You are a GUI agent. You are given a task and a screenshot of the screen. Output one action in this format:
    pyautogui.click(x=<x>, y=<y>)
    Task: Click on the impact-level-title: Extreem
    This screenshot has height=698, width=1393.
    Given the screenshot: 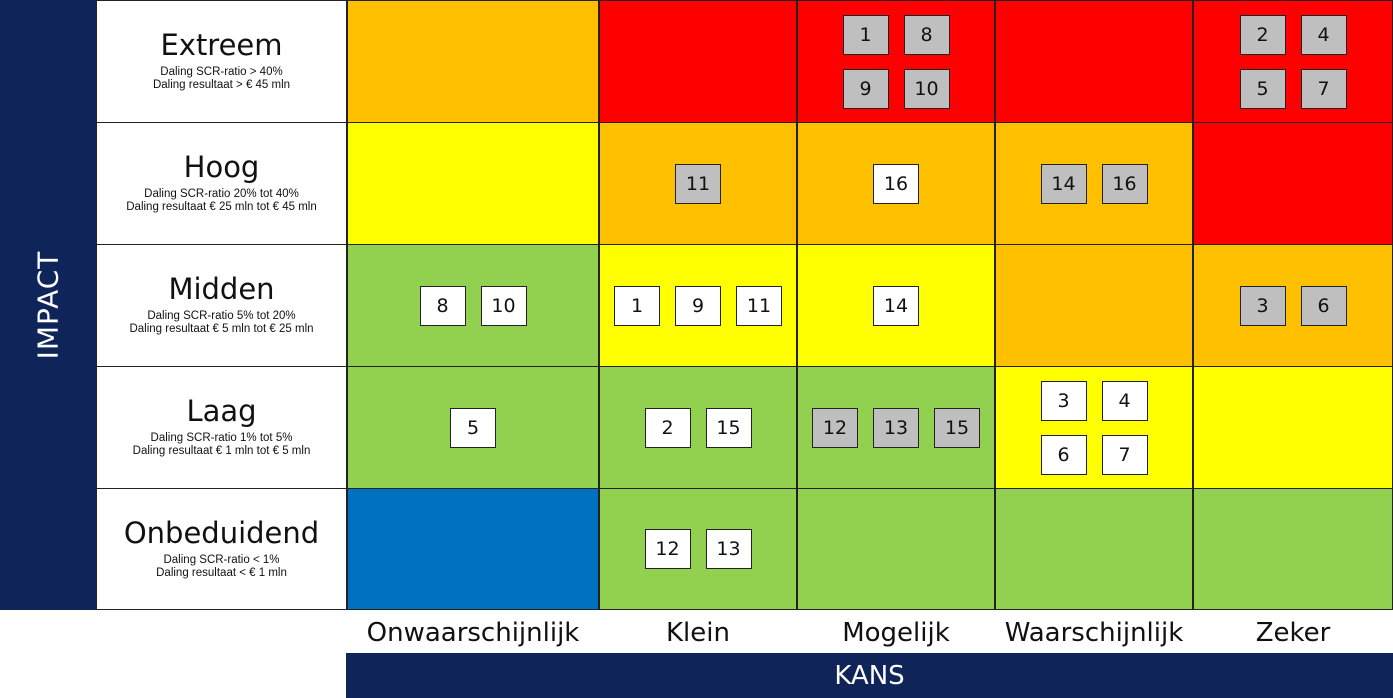 What is the action you would take?
    pyautogui.click(x=221, y=45)
    